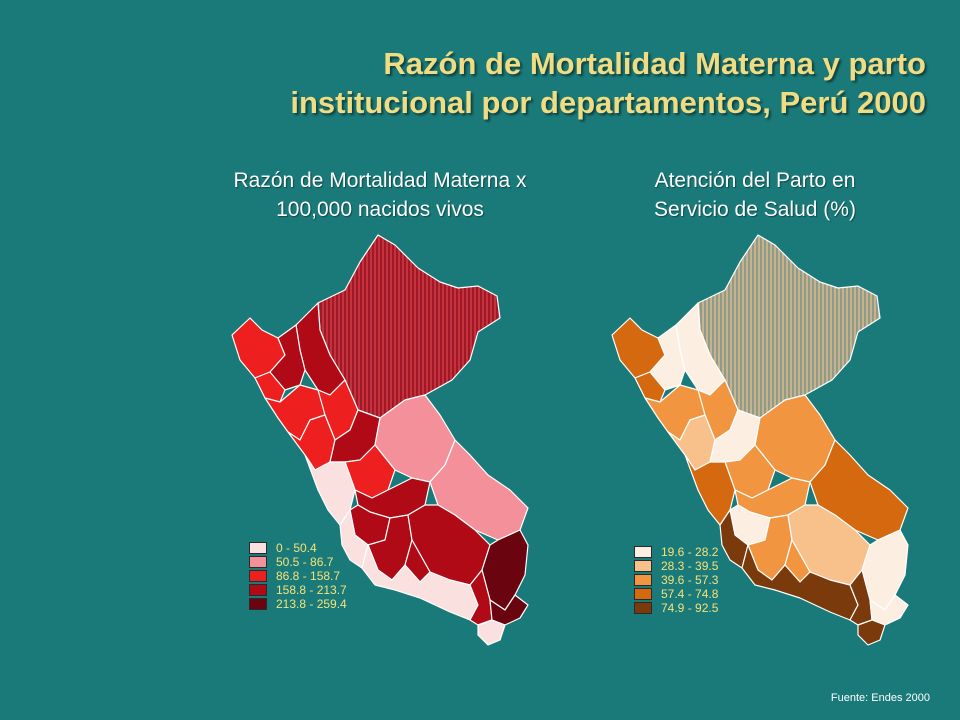  What do you see at coordinates (380, 180) in the screenshot?
I see `left-subtitle-line-1: Razón de Mortalidad Materna x` at bounding box center [380, 180].